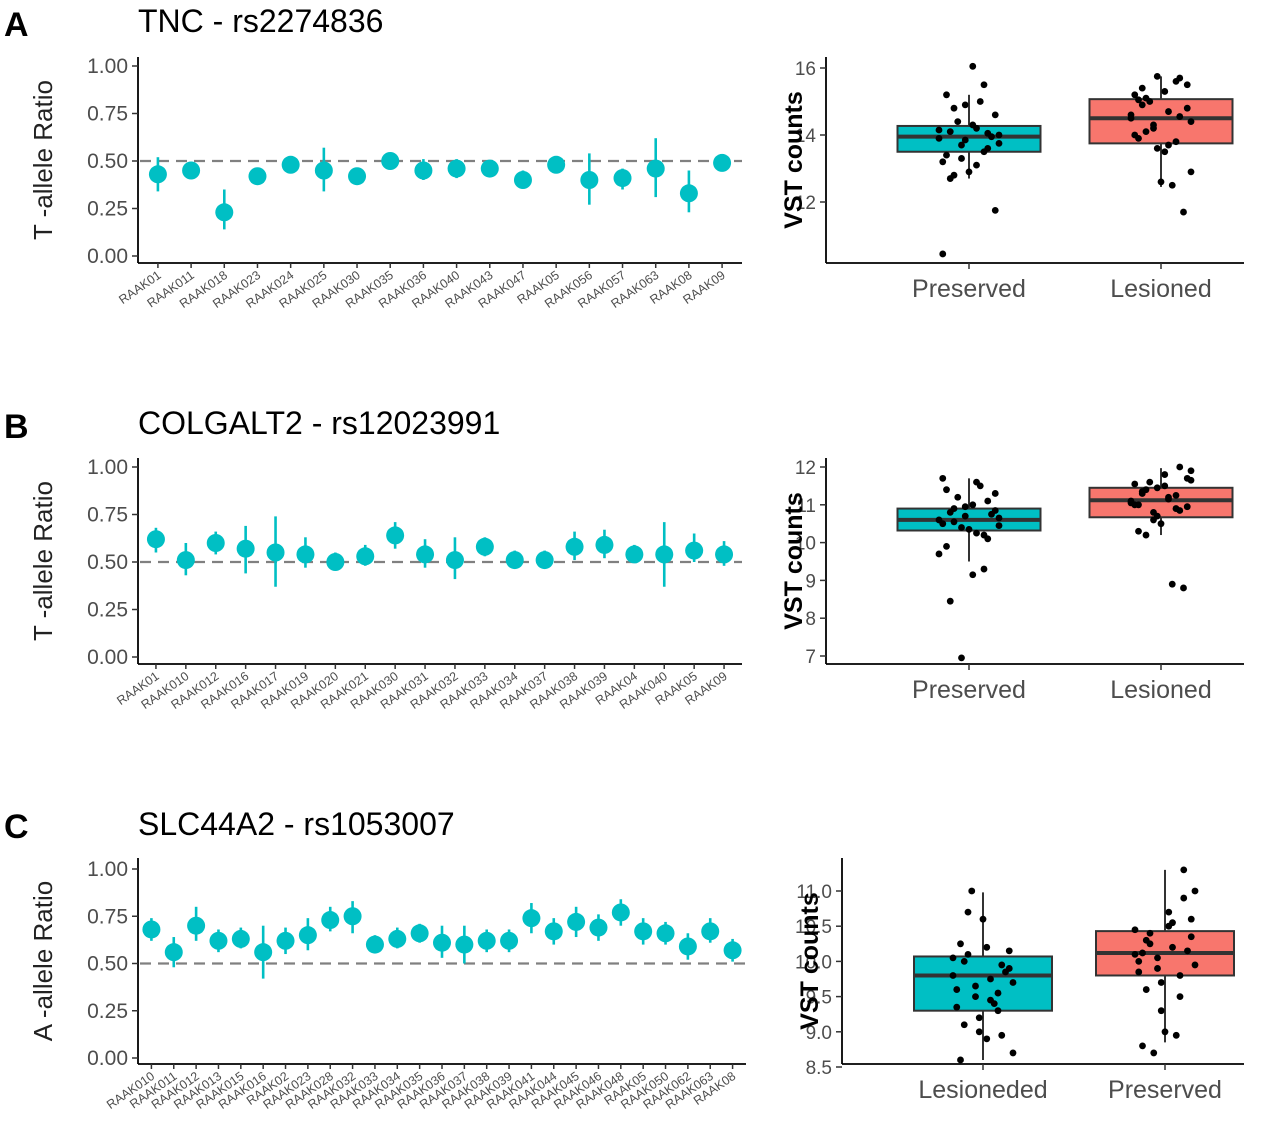 The image size is (1280, 1144). I want to click on y-tick-label: 10.5, so click(813, 927).